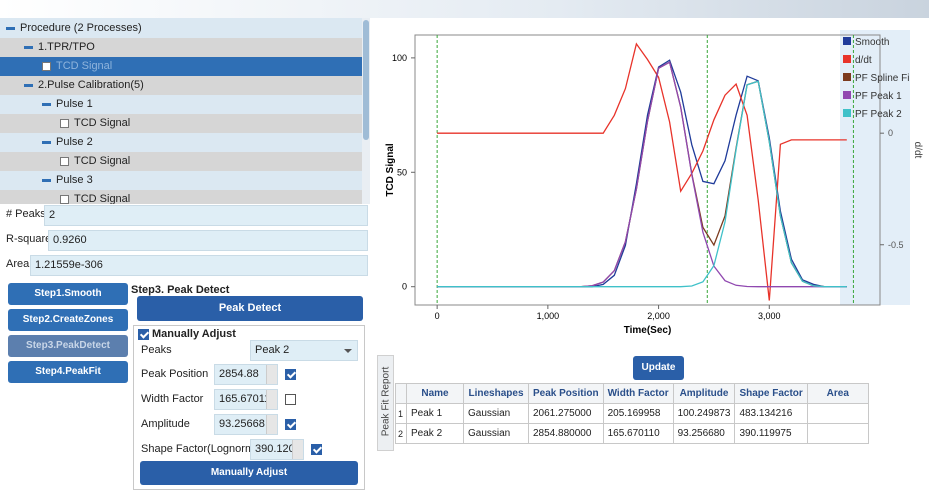 Image resolution: width=929 pixels, height=491 pixels. Describe the element at coordinates (401, 413) in the screenshot. I see `row-index: 1` at that location.